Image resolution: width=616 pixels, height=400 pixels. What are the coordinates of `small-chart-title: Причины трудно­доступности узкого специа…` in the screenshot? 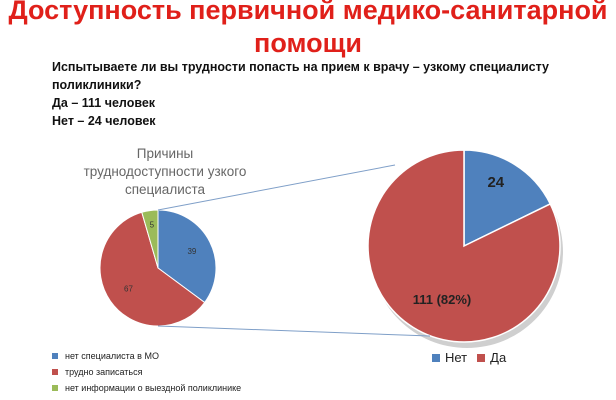 It's located at (165, 172).